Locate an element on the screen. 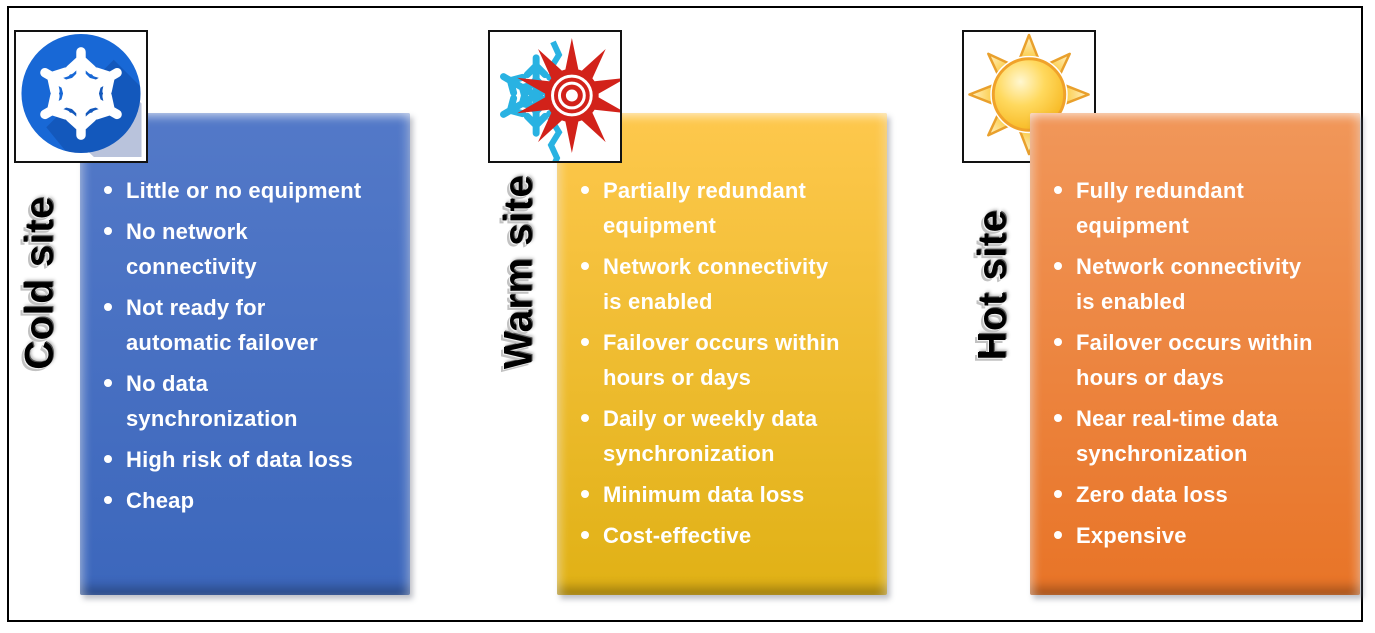 The height and width of the screenshot is (633, 1375). list-item: Cost-effective is located at coordinates (728, 535).